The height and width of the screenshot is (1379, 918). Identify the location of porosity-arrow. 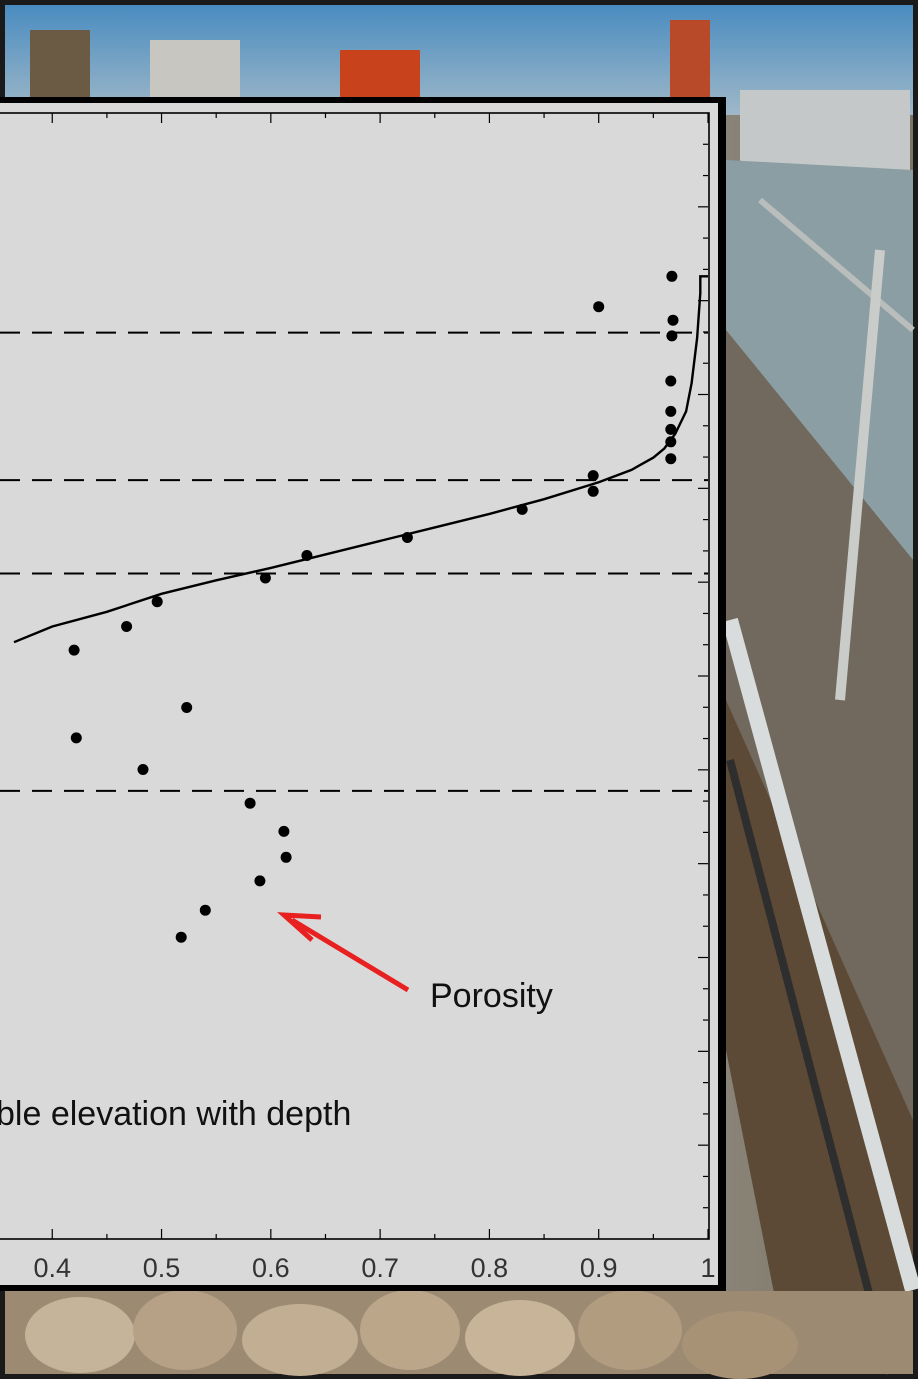
(343, 952).